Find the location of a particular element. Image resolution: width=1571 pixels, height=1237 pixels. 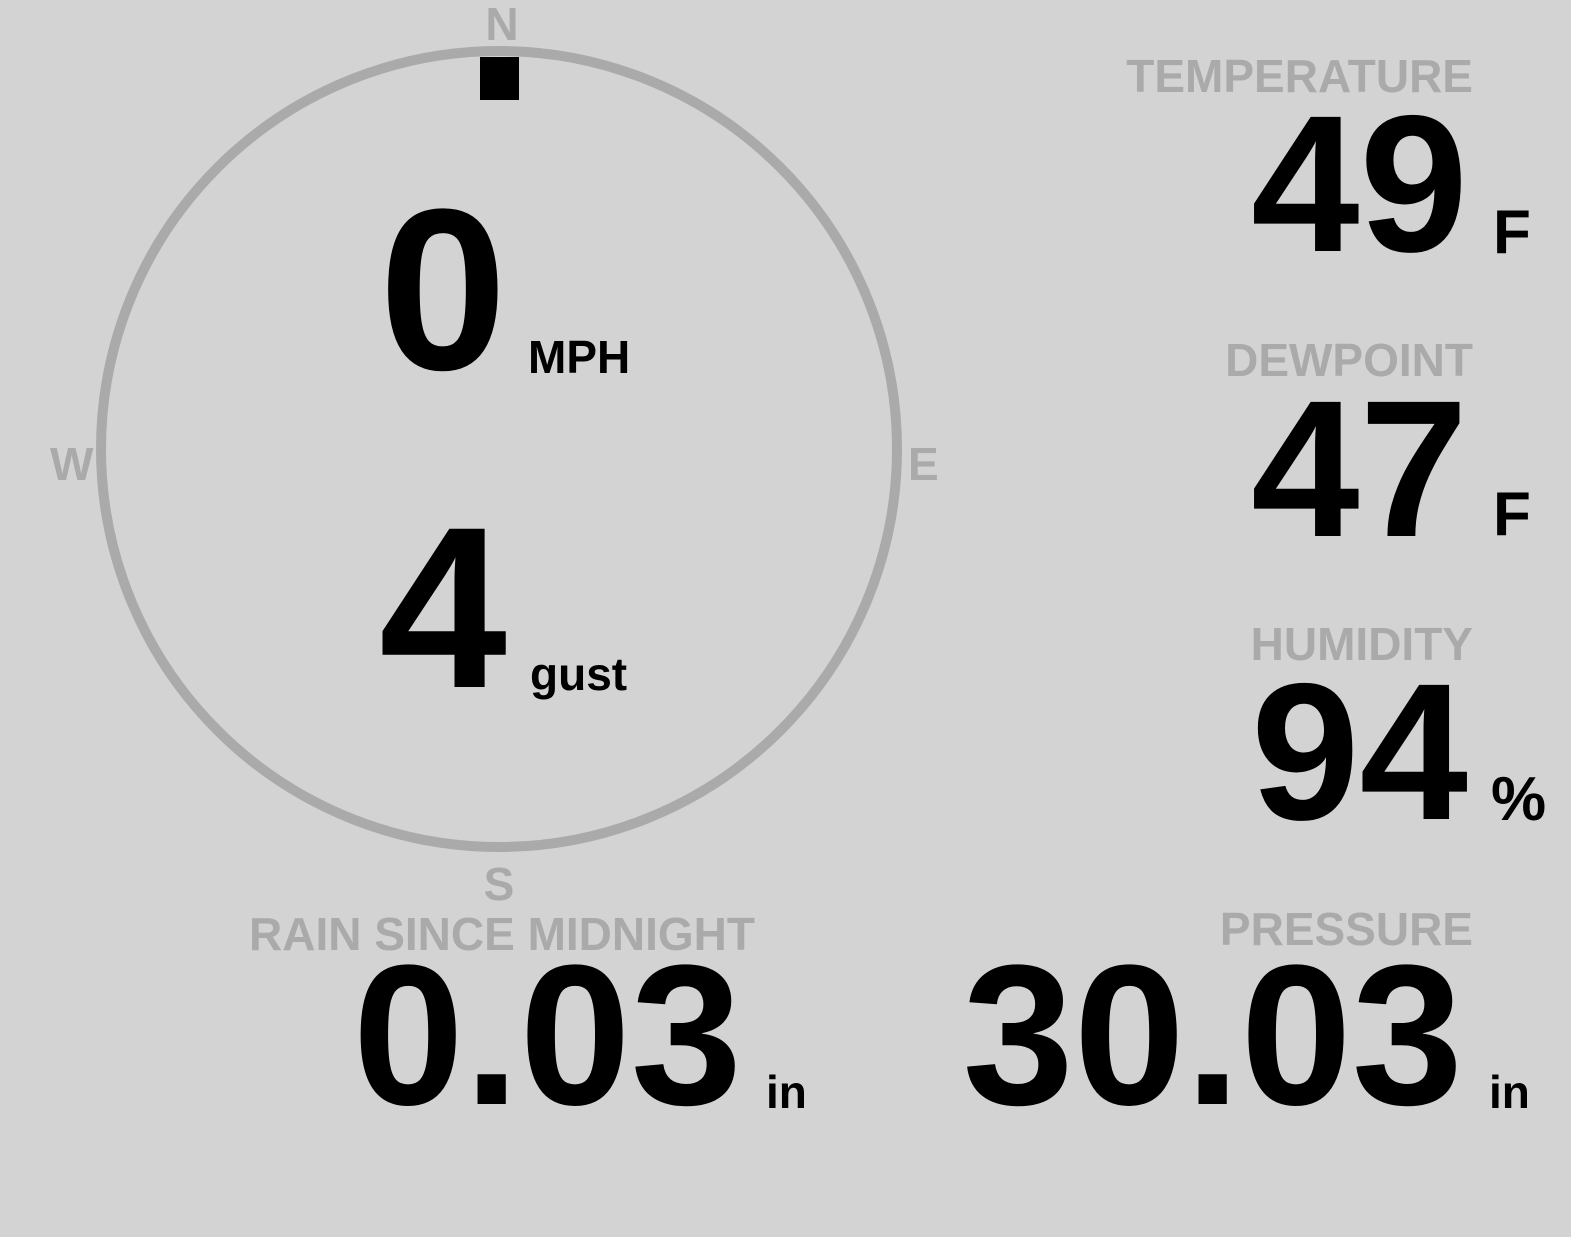

compass-west-label: W is located at coordinates (72, 464).